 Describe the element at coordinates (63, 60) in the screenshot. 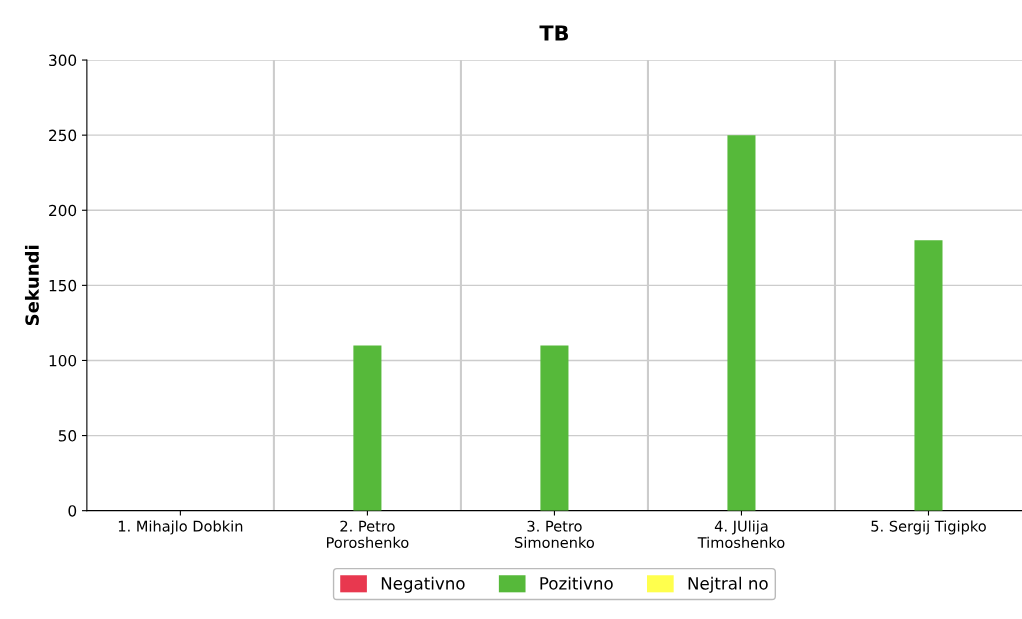

I see `y-tick-label: 300` at that location.